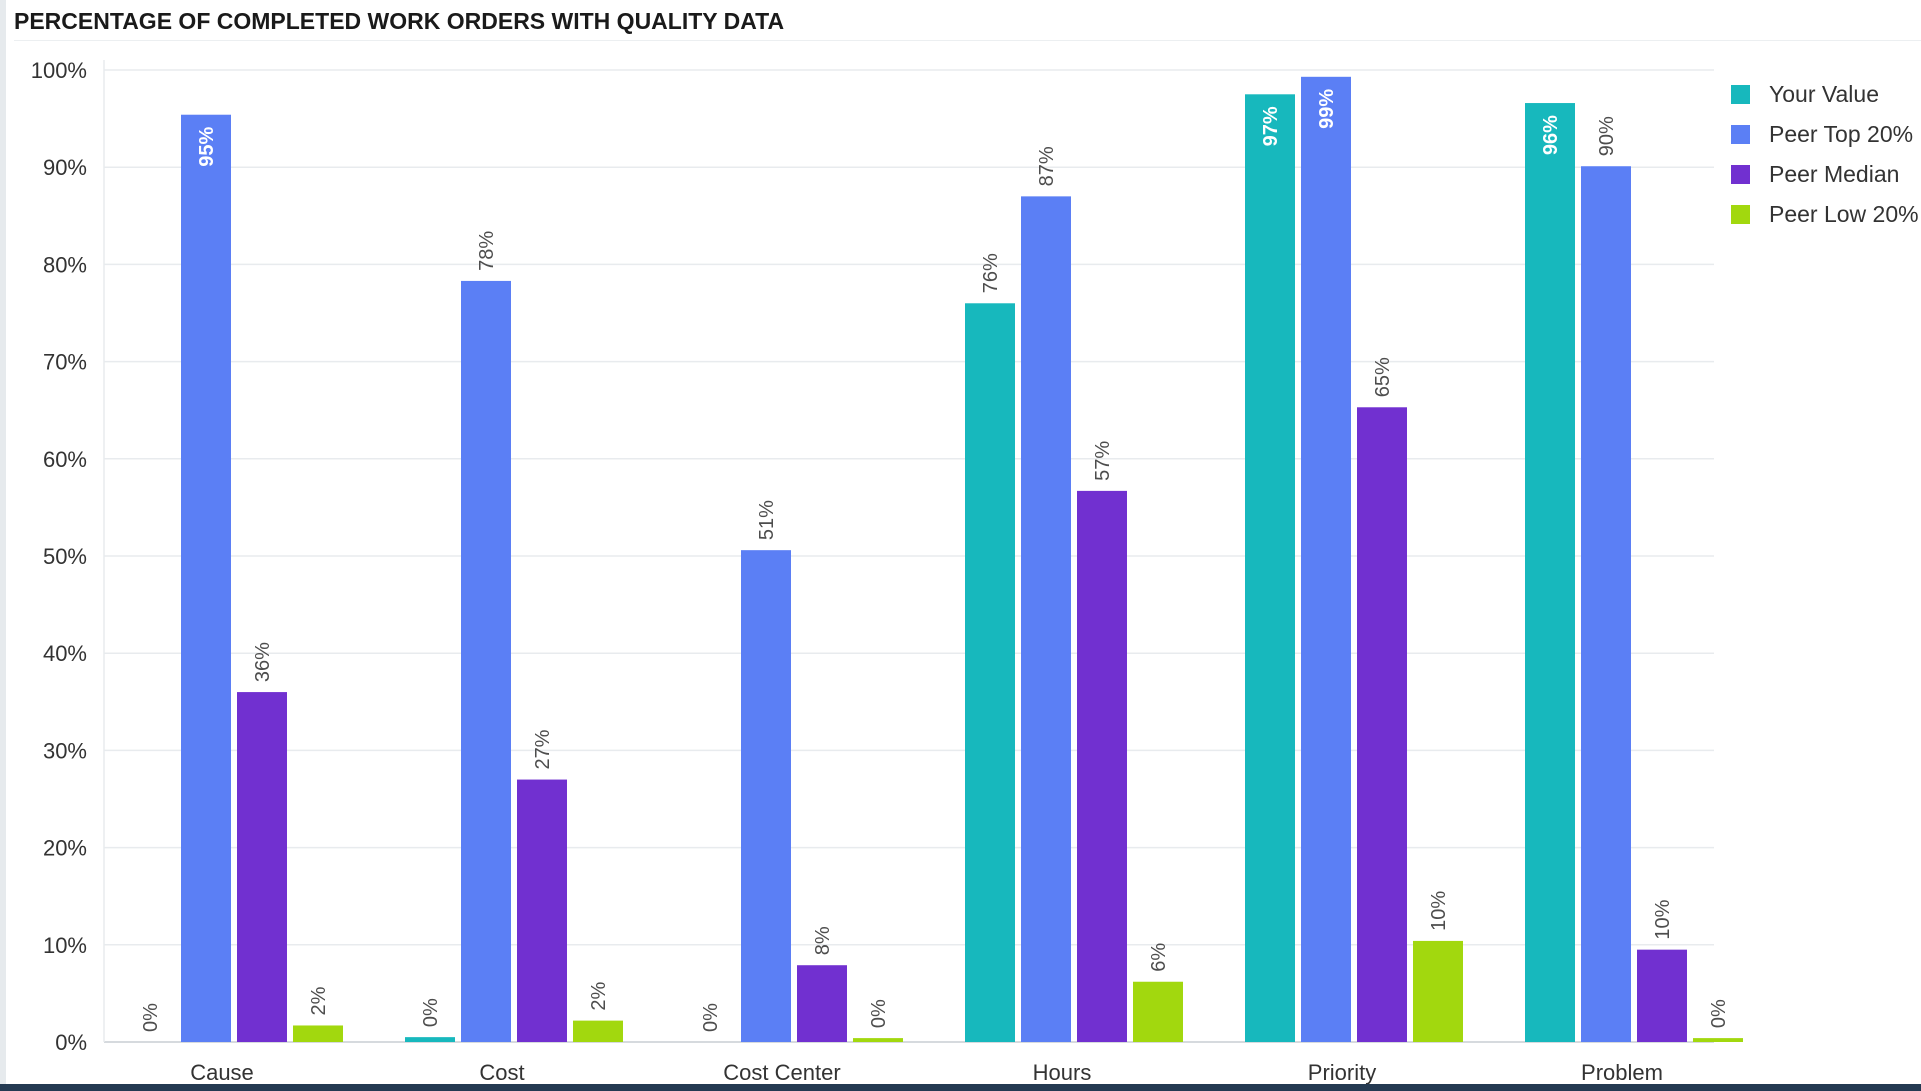 The image size is (1921, 1091). Describe the element at coordinates (487, 251) in the screenshot. I see `data-label: 78%` at that location.